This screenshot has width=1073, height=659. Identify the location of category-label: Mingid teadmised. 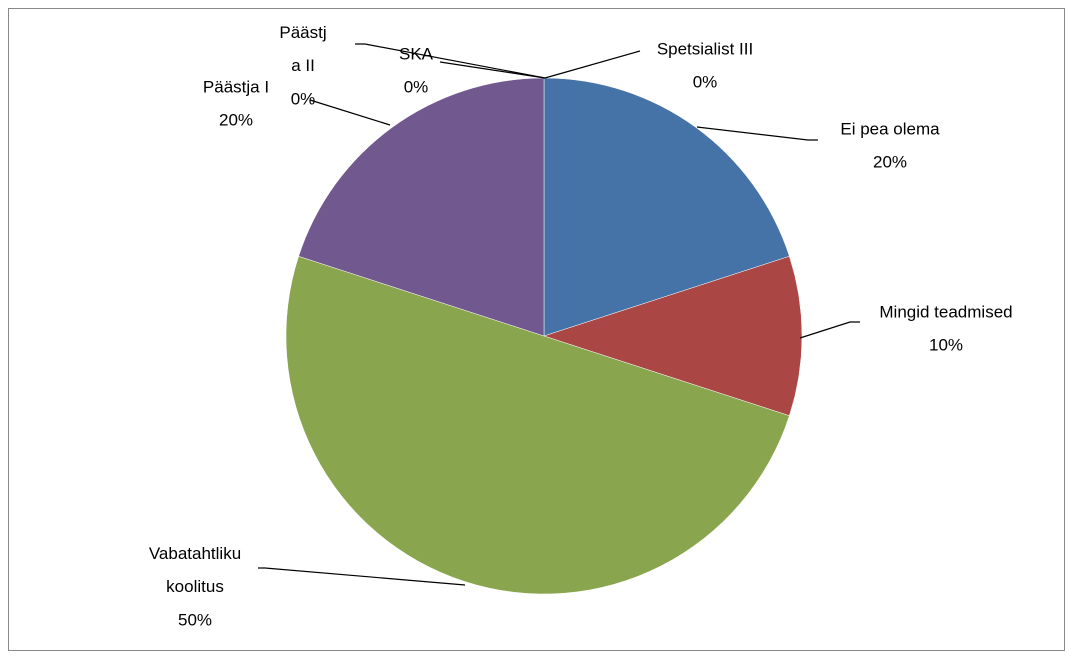
(945, 311).